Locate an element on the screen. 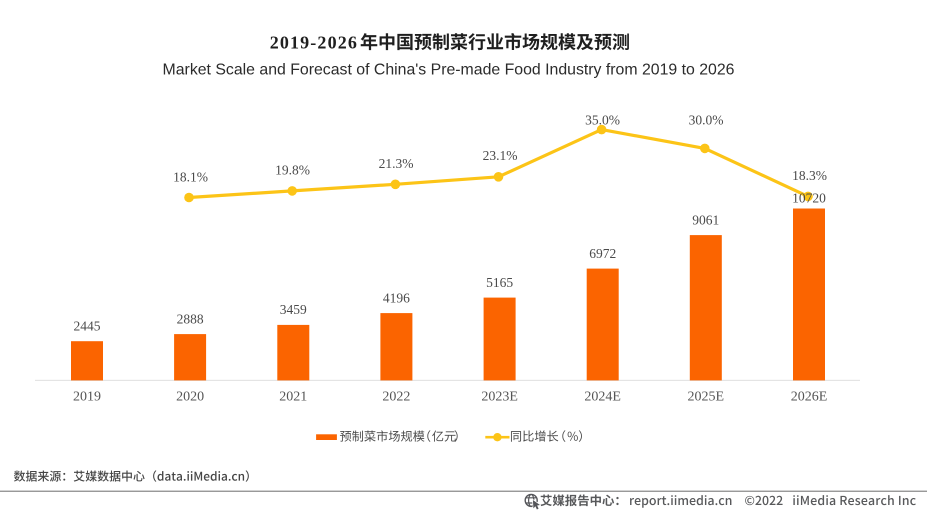 This screenshot has width=927, height=525. svg-text: 2026E is located at coordinates (809, 397).